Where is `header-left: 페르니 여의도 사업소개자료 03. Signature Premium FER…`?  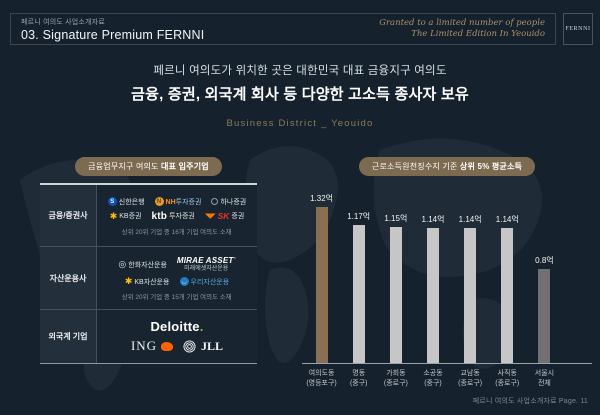
header-left: 페르니 여의도 사업소개자료 03. Signature Premium FER… is located at coordinates (107, 29).